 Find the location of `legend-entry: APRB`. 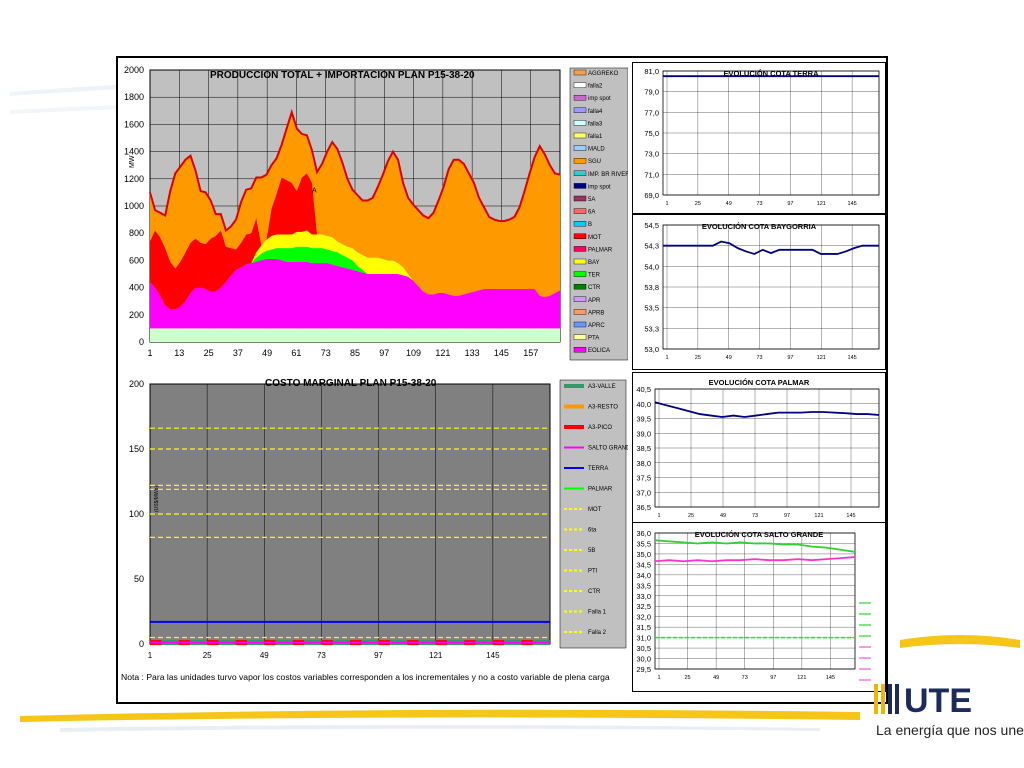

legend-entry: APRB is located at coordinates (596, 313).